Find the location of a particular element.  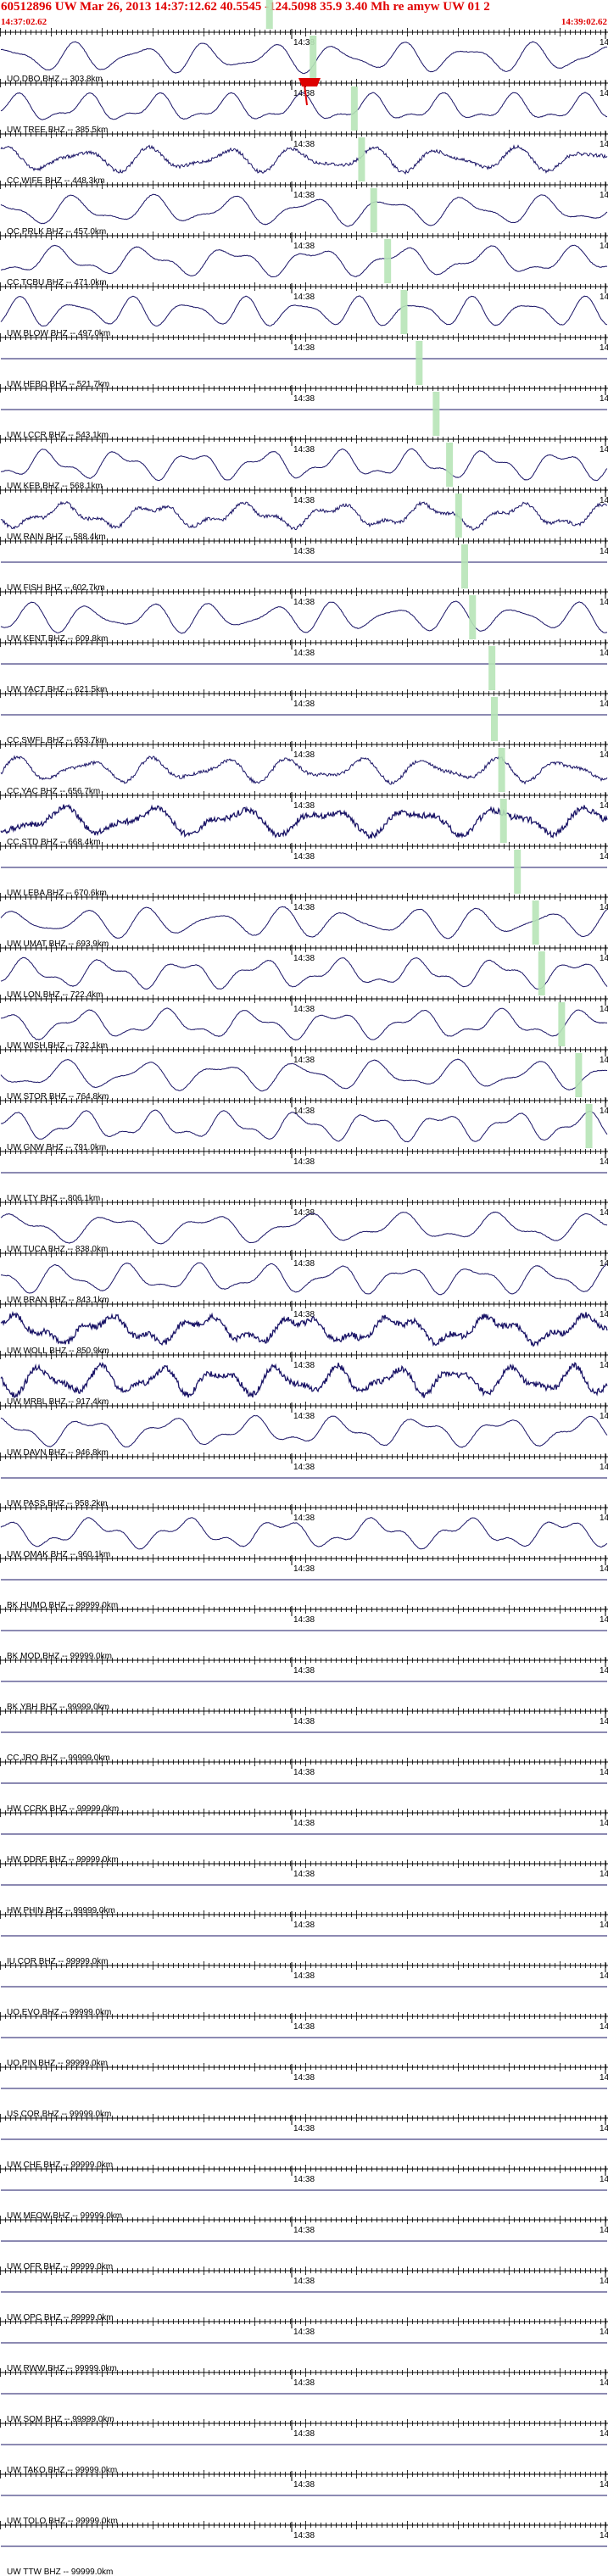

station-label: UW YACT BHZ -- 621.5km is located at coordinates (57, 689).